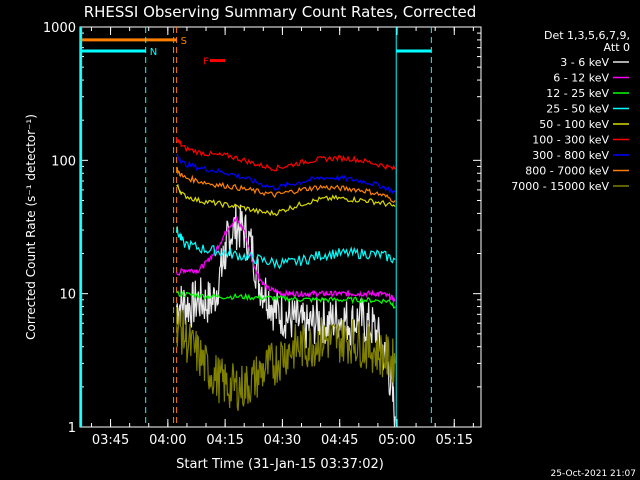 The width and height of the screenshot is (640, 480). I want to click on legend-header-line: Att 0, so click(617, 47).